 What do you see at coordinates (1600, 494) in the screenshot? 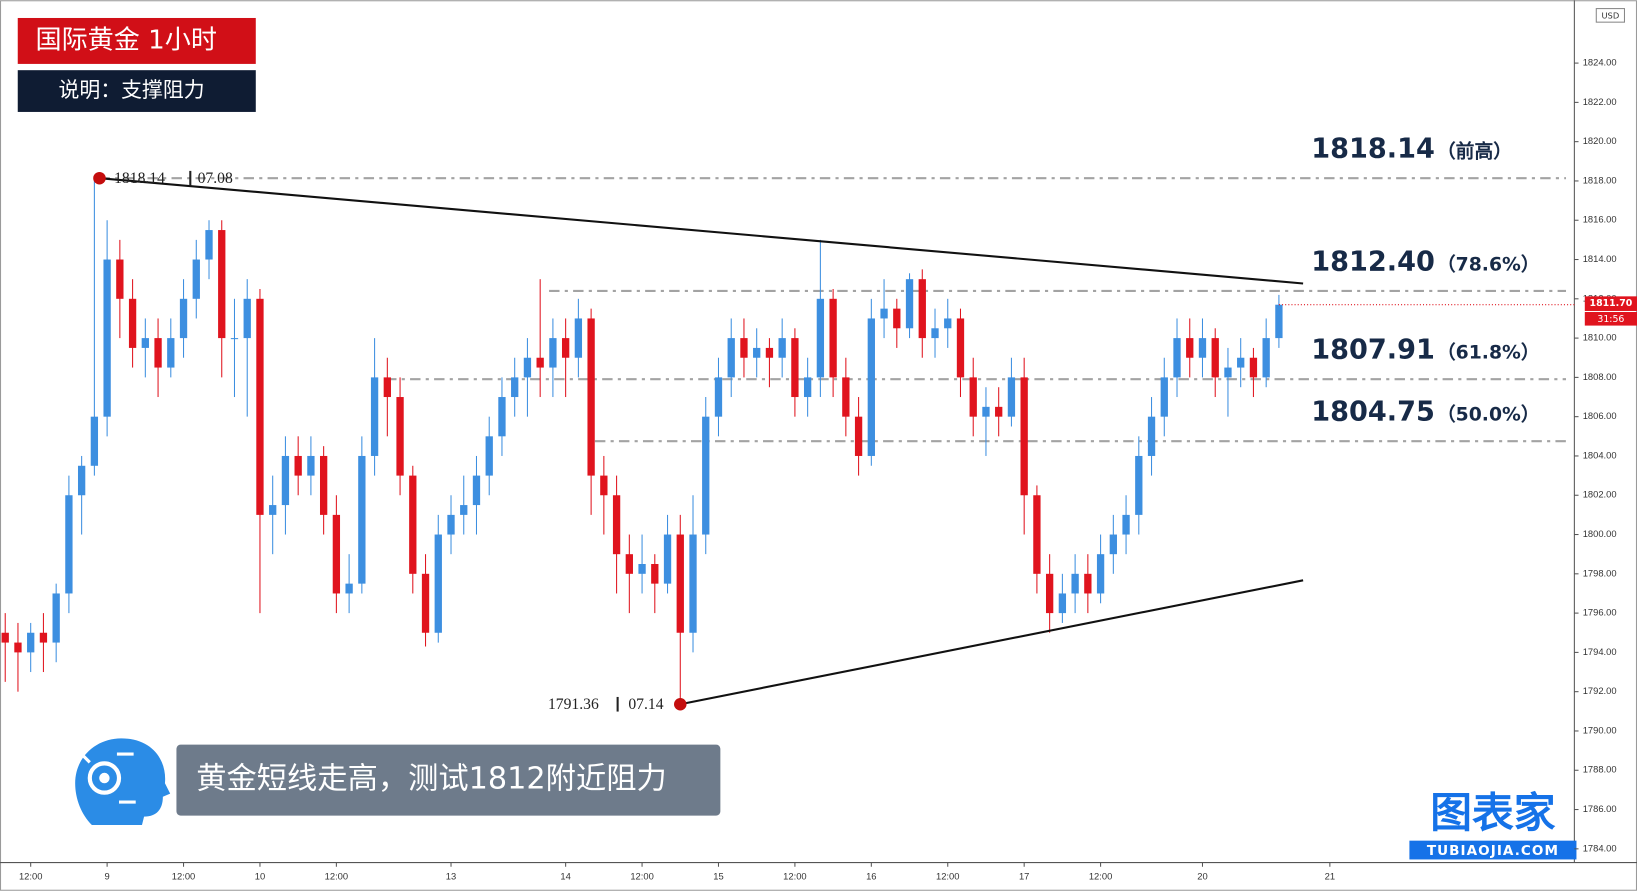
I see `y-tick-label: 1802.00` at bounding box center [1600, 494].